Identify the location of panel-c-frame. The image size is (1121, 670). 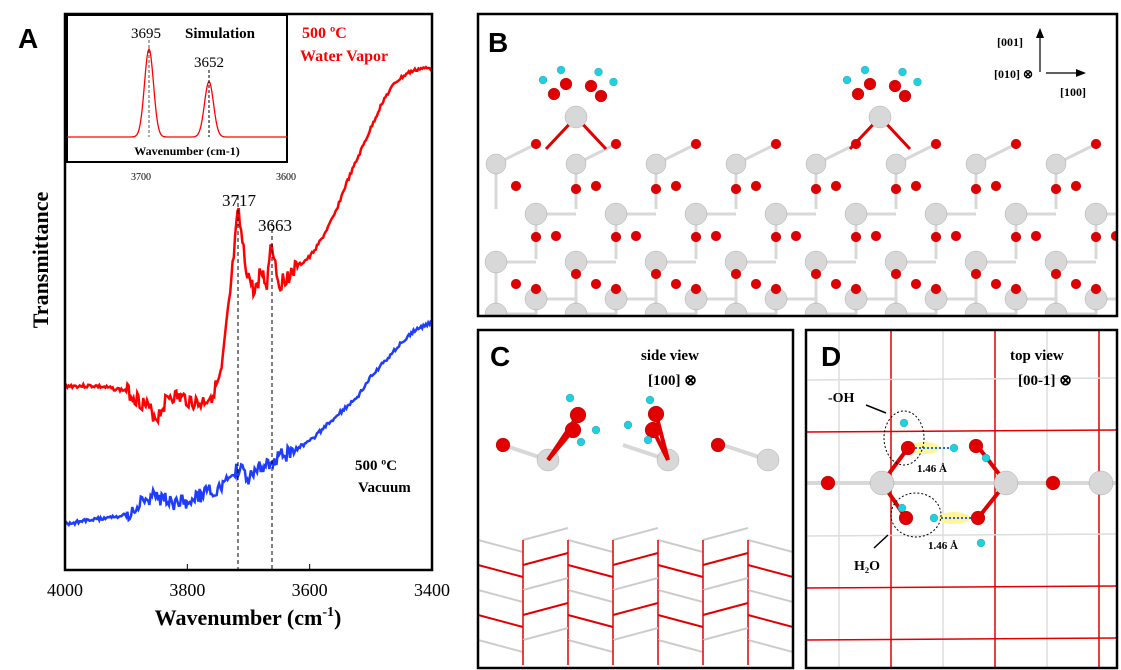
(635, 499).